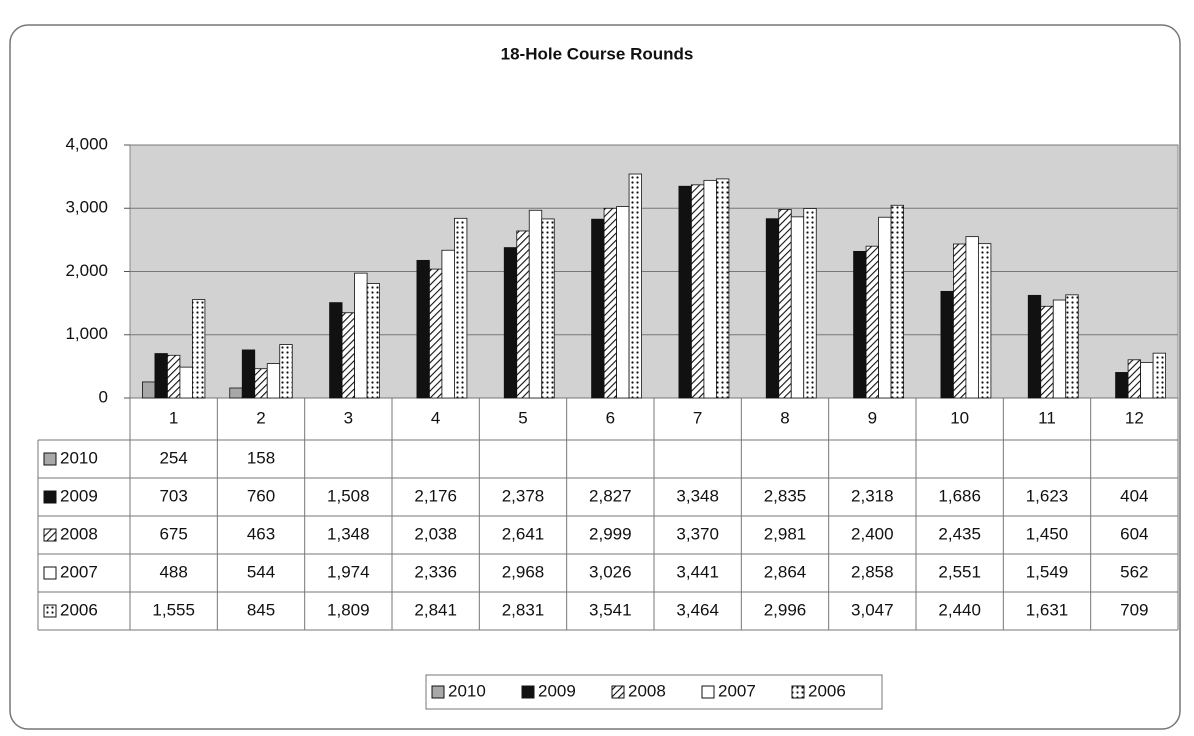 This screenshot has height=736, width=1194. Describe the element at coordinates (435, 533) in the screenshot. I see `table-cell: 2,038` at that location.